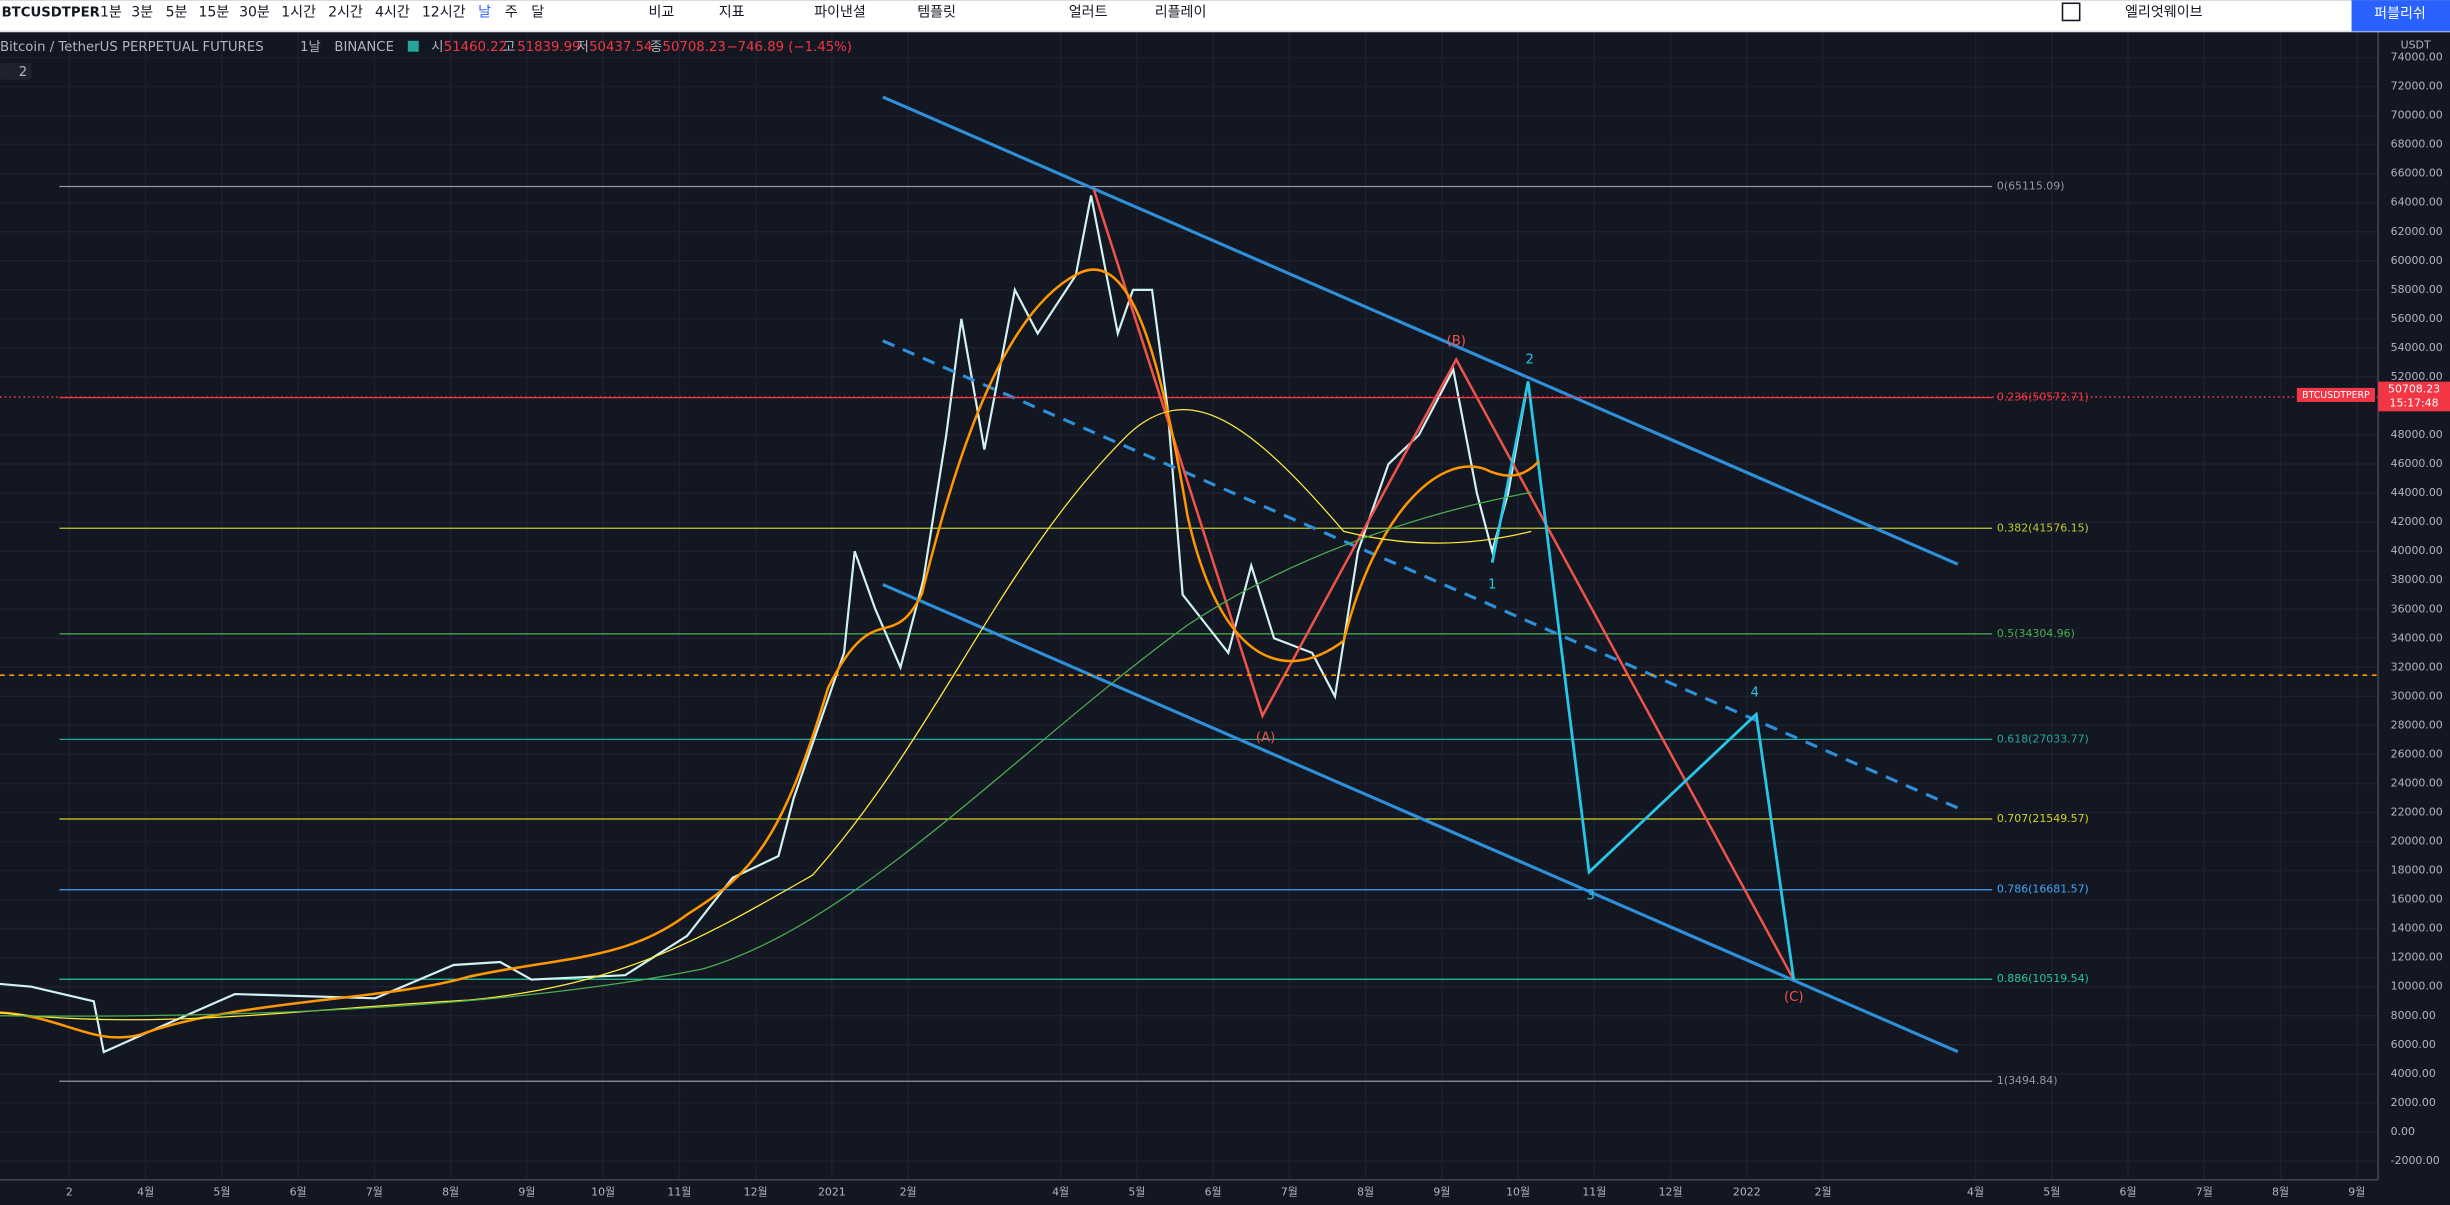 This screenshot has width=2450, height=1205. What do you see at coordinates (2071, 12) in the screenshot?
I see `layout-icon` at bounding box center [2071, 12].